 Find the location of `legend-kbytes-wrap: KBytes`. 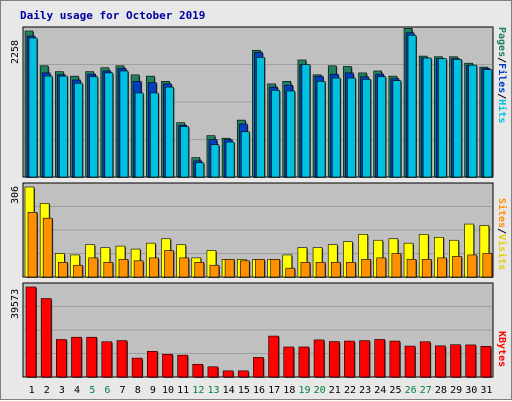

legend-kbytes-wrap: KBytes is located at coordinates (501, 349).